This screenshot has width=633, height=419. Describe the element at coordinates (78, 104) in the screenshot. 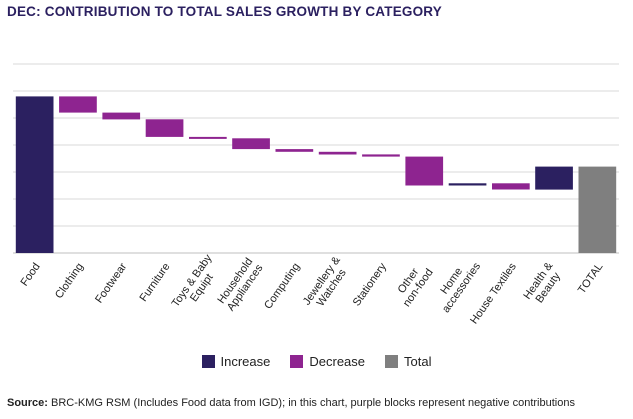

I see `bar-clothing` at that location.